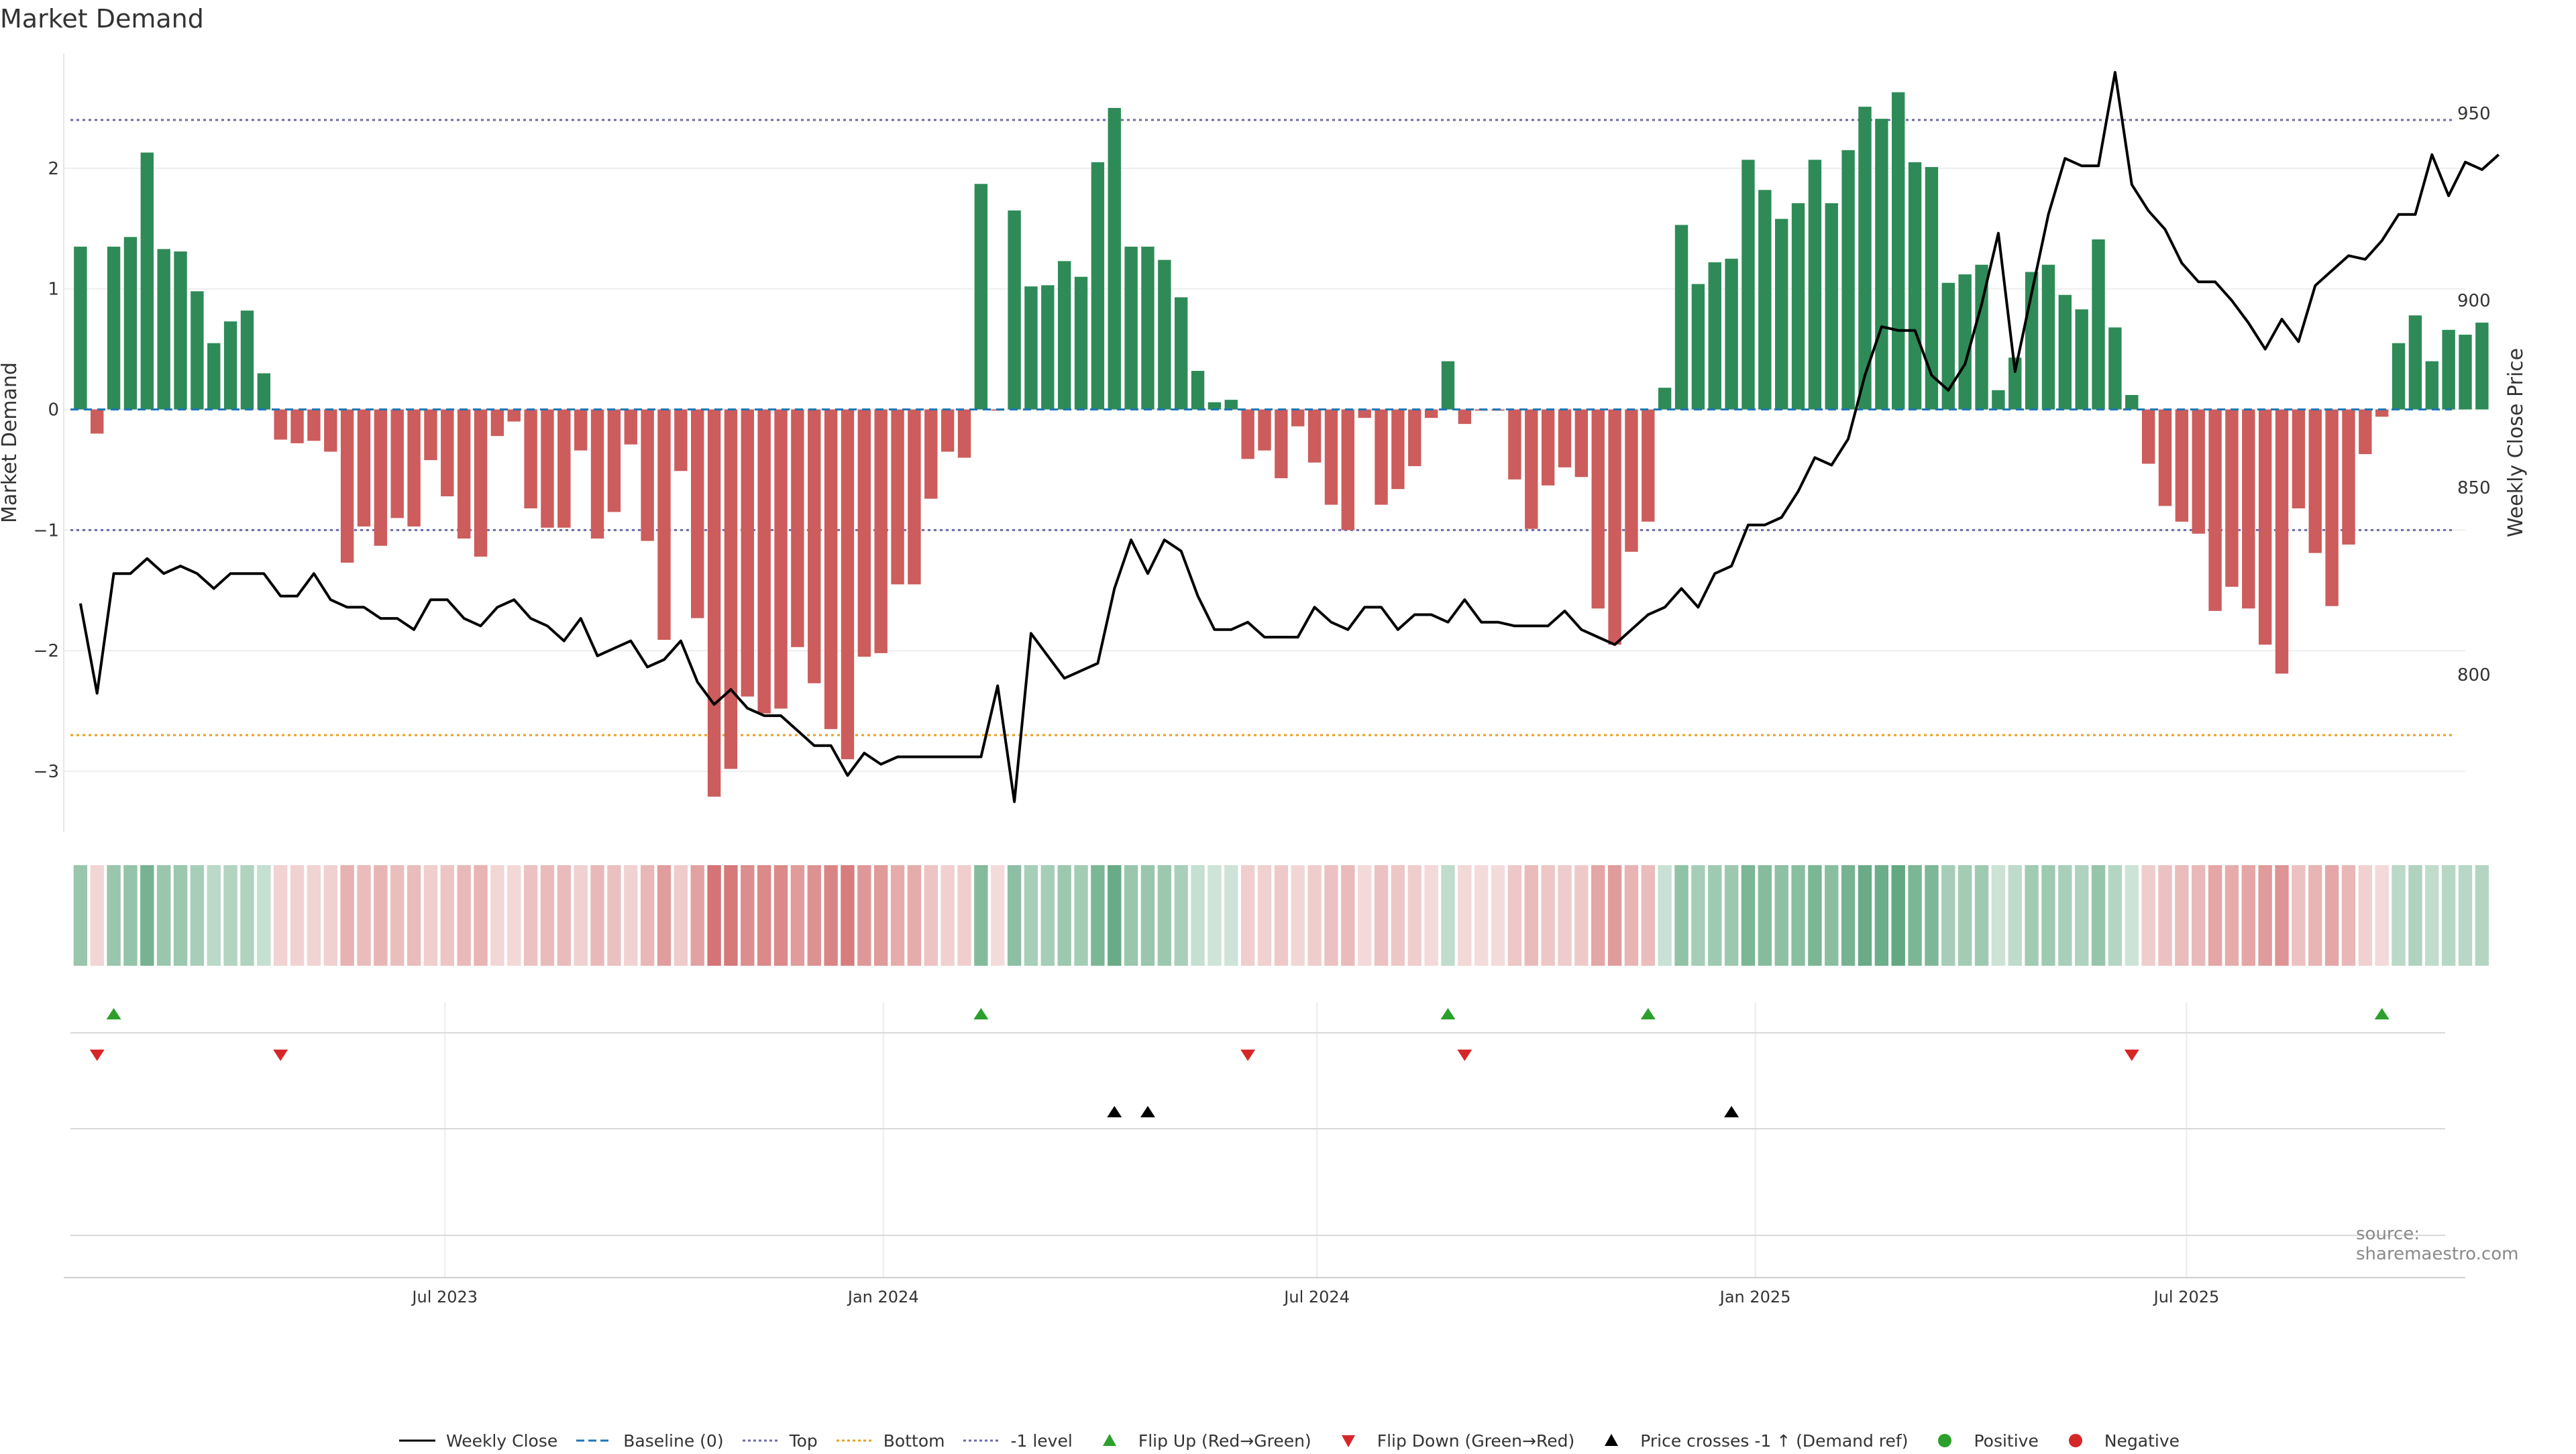 This screenshot has width=2576, height=1454. I want to click on legend-item: Top, so click(779, 1441).